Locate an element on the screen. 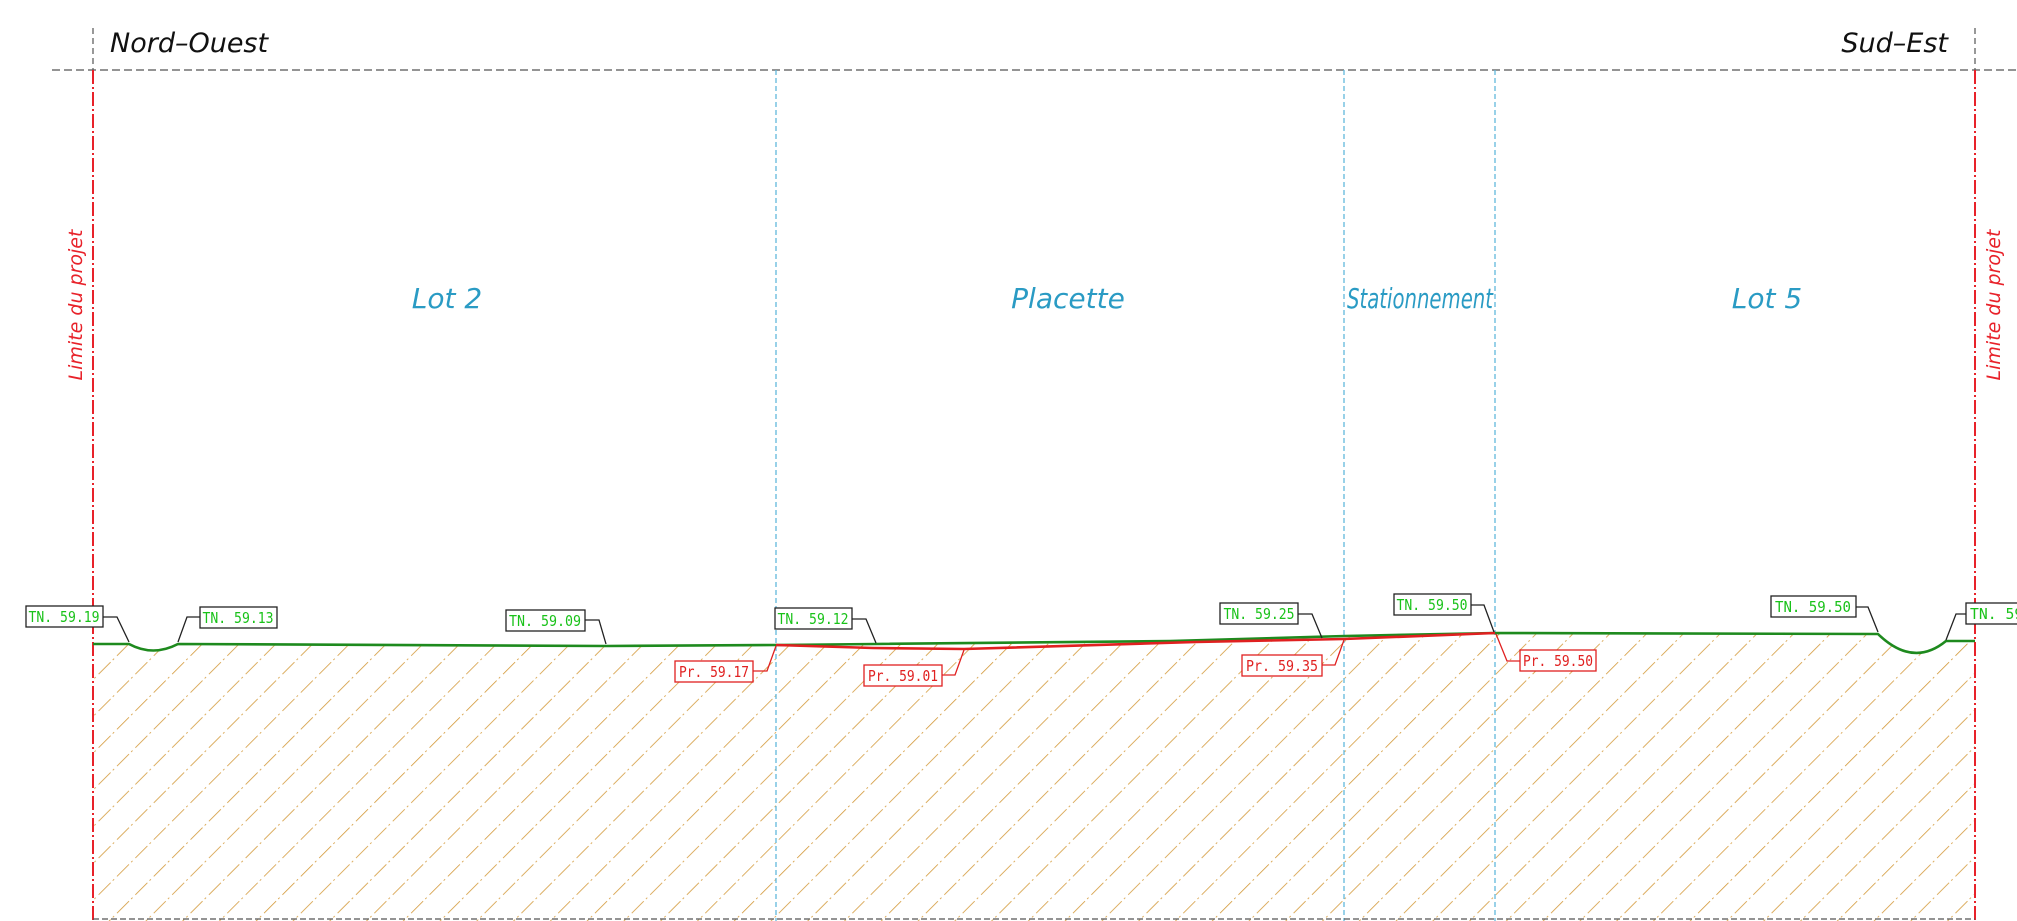  pr-label-text: Pr. 59.01 is located at coordinates (903, 676).